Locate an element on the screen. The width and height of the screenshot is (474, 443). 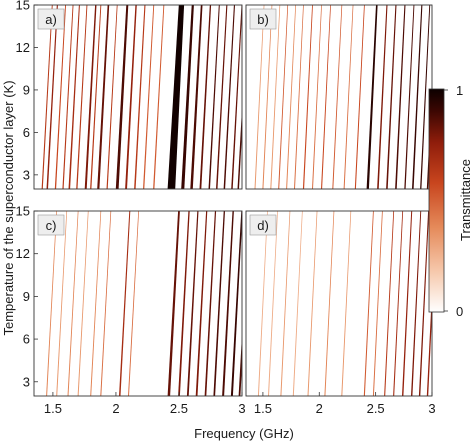
panel-d-xtick-label: 1.5 is located at coordinates (263, 408).